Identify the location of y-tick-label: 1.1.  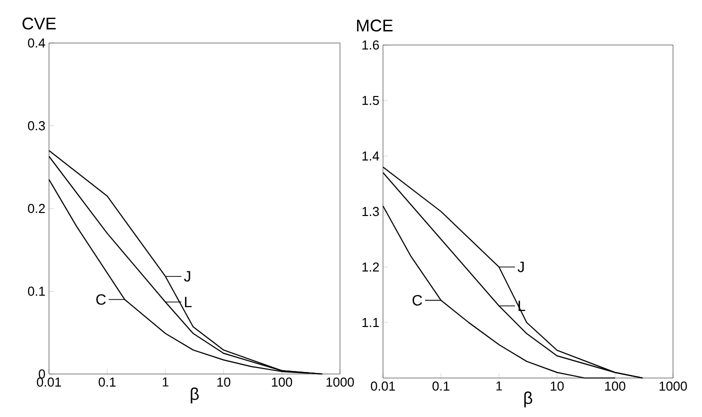
(370, 322).